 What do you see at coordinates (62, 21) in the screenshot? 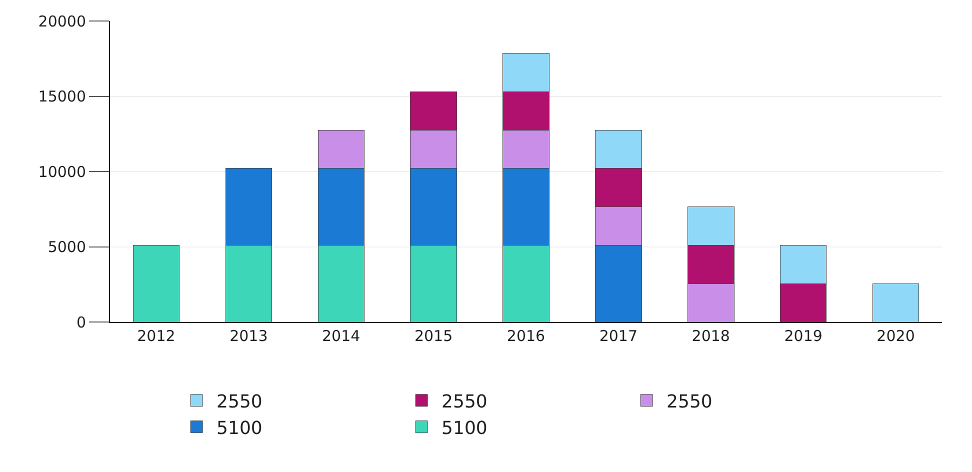
I see `y-tick-label: 20000` at bounding box center [62, 21].